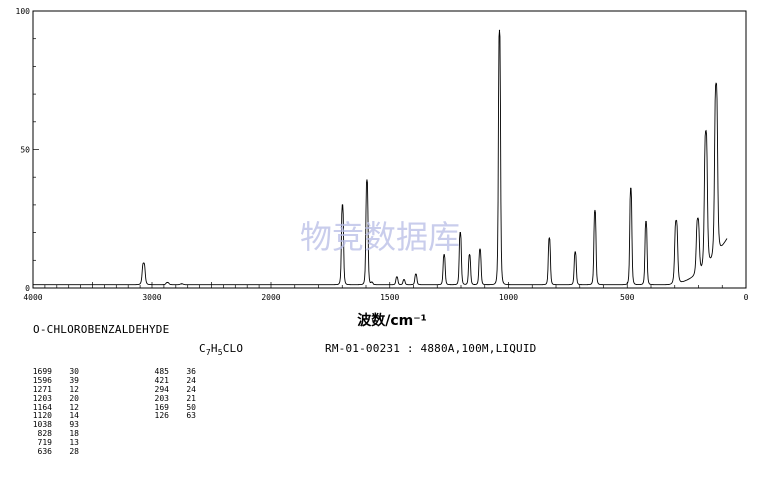 The width and height of the screenshot is (761, 477). Describe the element at coordinates (191, 371) in the screenshot. I see `peak-intensity: 36` at that location.